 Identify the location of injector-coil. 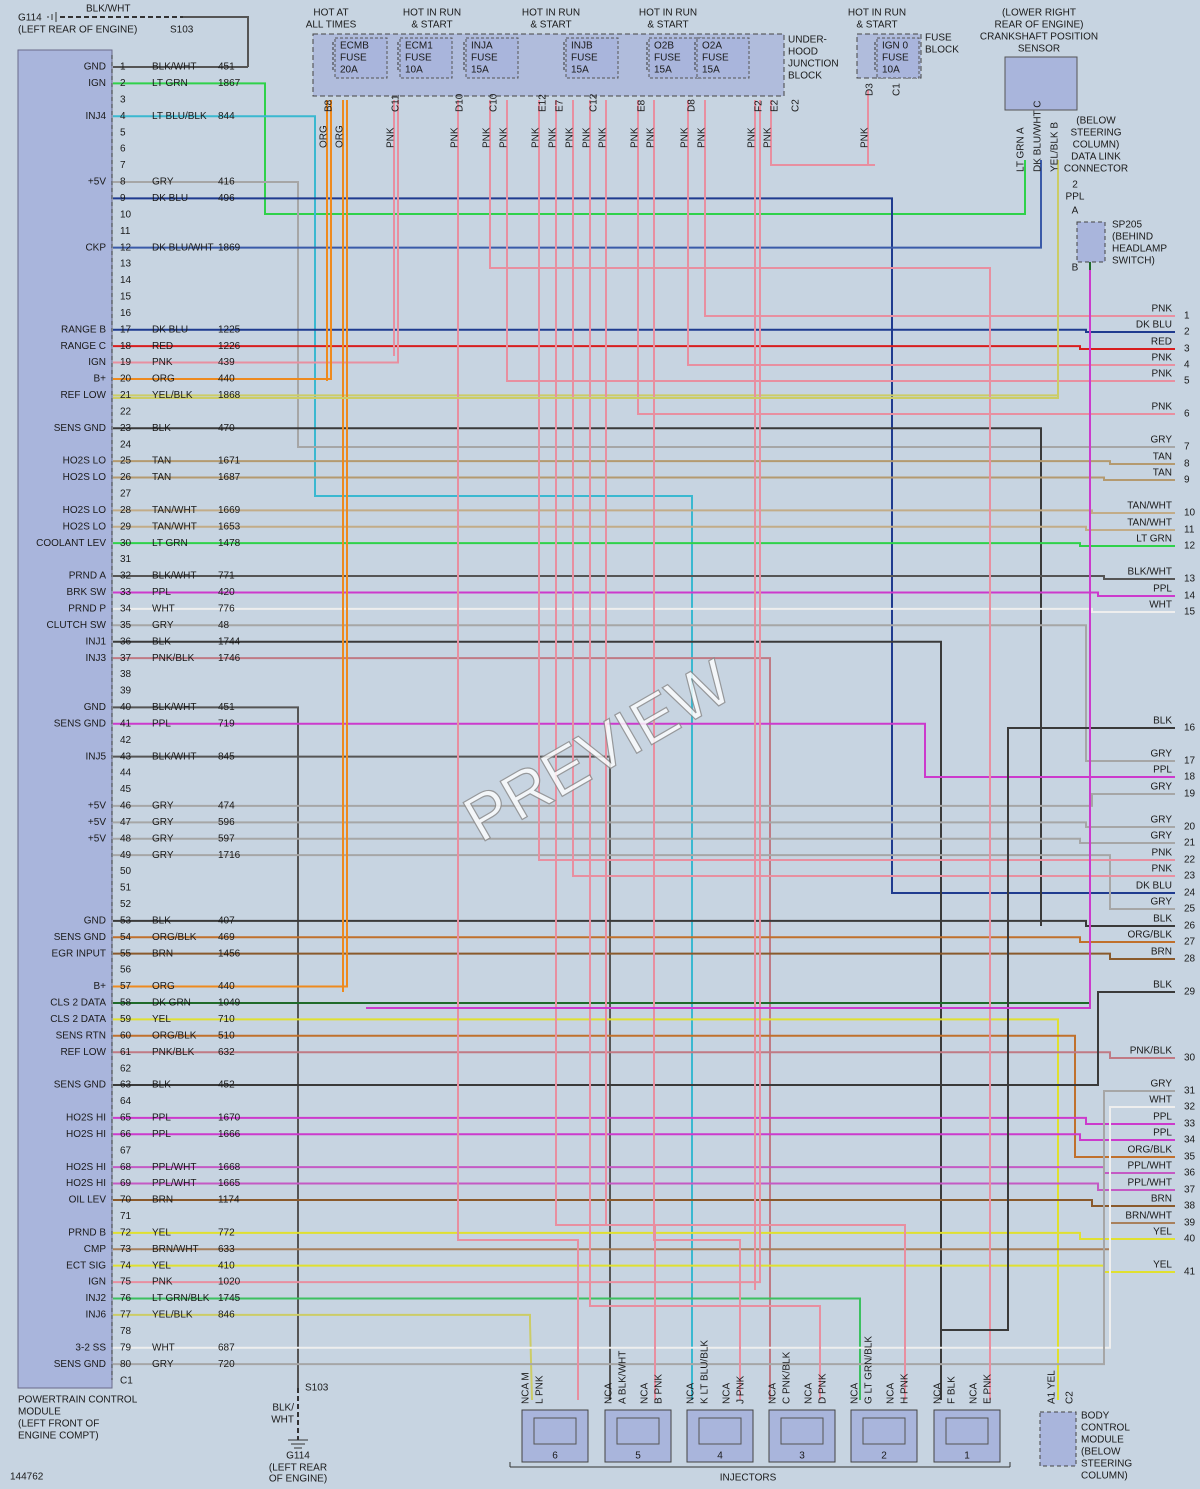
(967, 1431).